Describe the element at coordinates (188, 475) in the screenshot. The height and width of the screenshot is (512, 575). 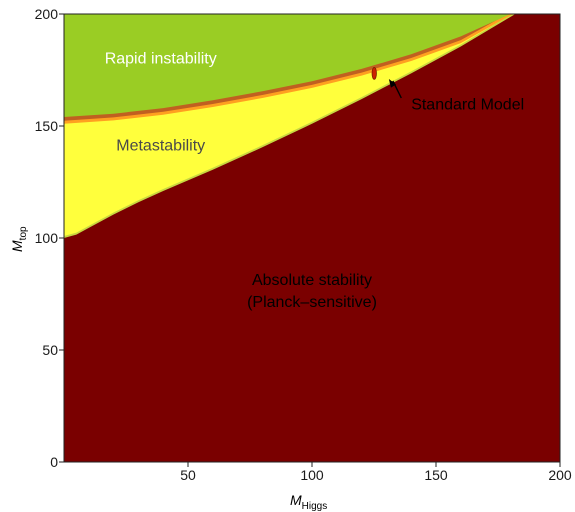
I see `x-tick-label: 50` at that location.